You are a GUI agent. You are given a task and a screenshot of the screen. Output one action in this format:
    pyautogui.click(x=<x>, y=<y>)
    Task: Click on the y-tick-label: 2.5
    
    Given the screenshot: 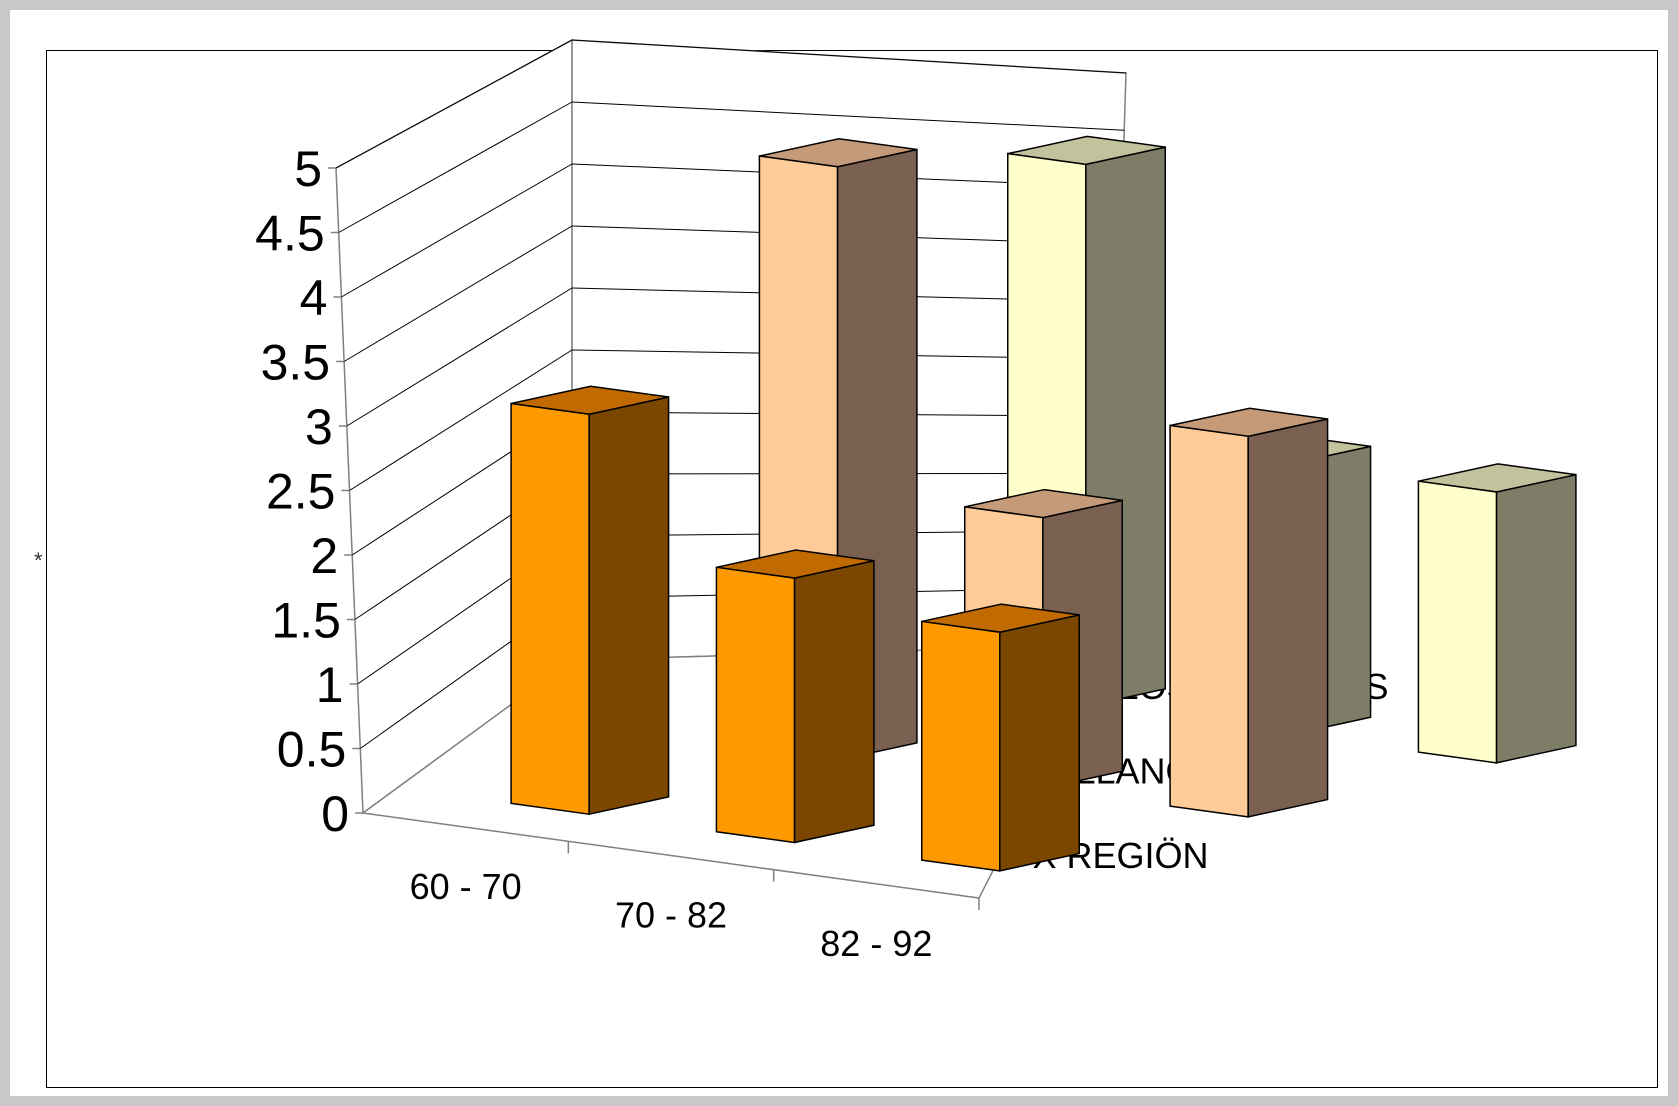 What is the action you would take?
    pyautogui.click(x=301, y=492)
    